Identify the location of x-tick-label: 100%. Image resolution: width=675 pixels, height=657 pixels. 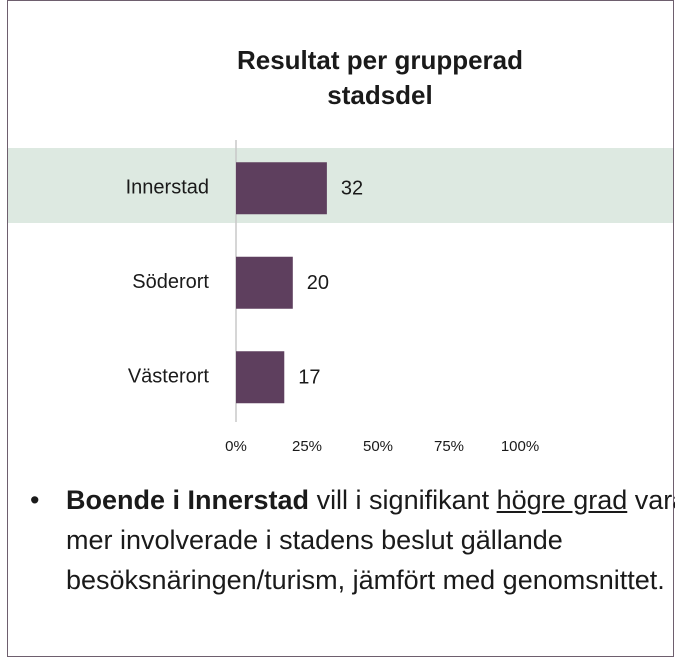
(520, 446).